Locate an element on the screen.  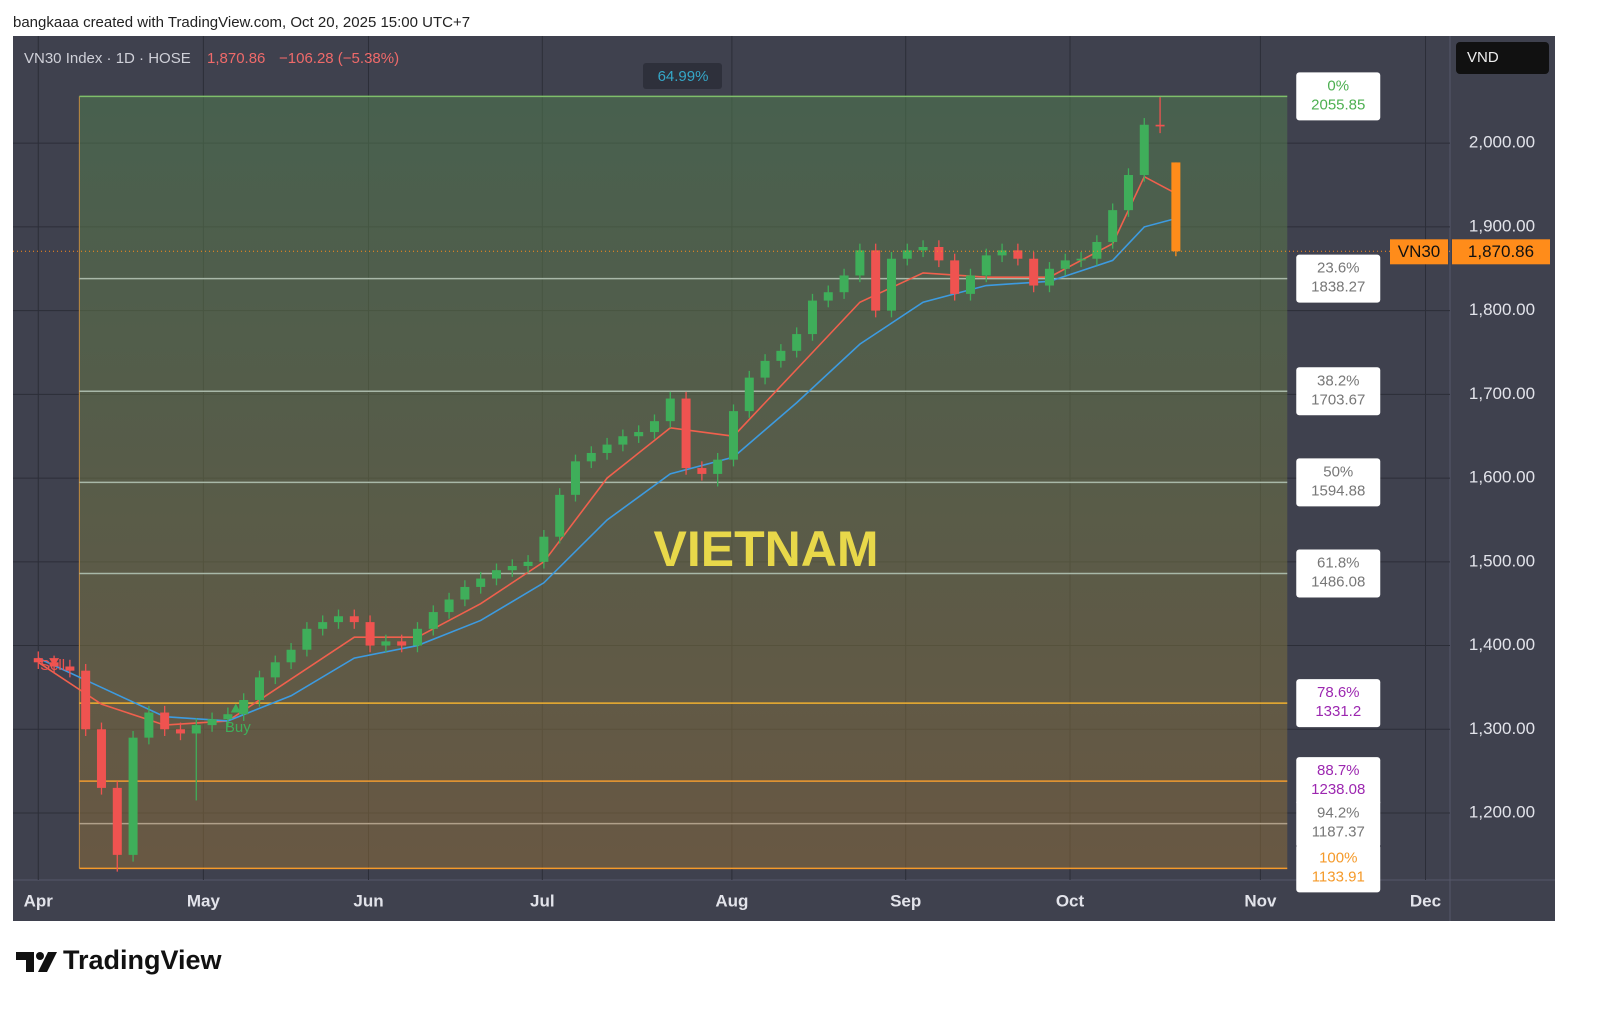
y-tick-label: 1,300.00 is located at coordinates (1502, 728).